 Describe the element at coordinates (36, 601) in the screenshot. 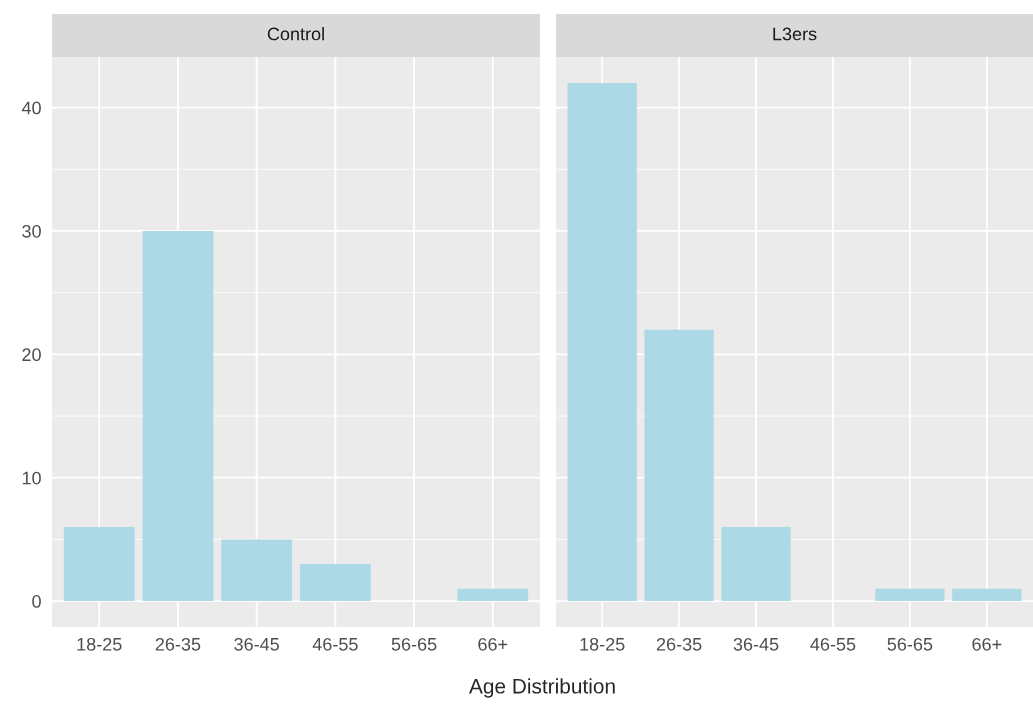

I see `y-tick-label: 0` at that location.